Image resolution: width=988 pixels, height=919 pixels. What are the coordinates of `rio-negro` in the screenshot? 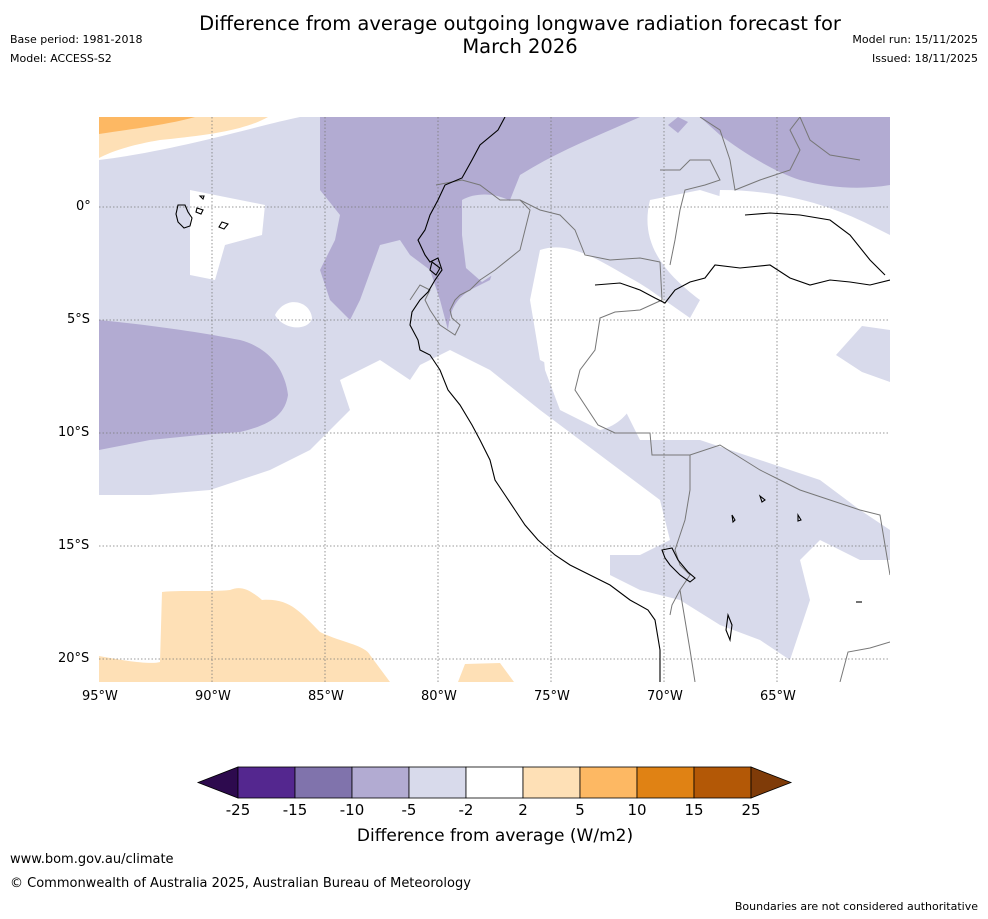 It's located at (815, 244).